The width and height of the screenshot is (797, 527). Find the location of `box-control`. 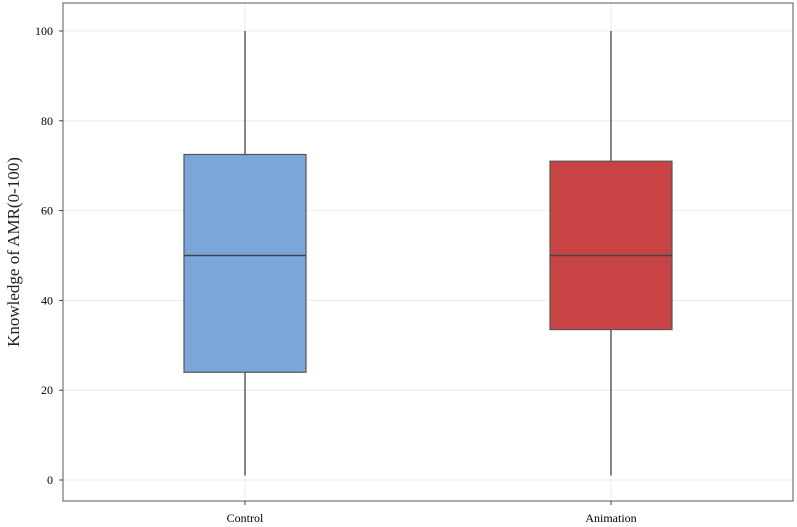

box-control is located at coordinates (245, 253).